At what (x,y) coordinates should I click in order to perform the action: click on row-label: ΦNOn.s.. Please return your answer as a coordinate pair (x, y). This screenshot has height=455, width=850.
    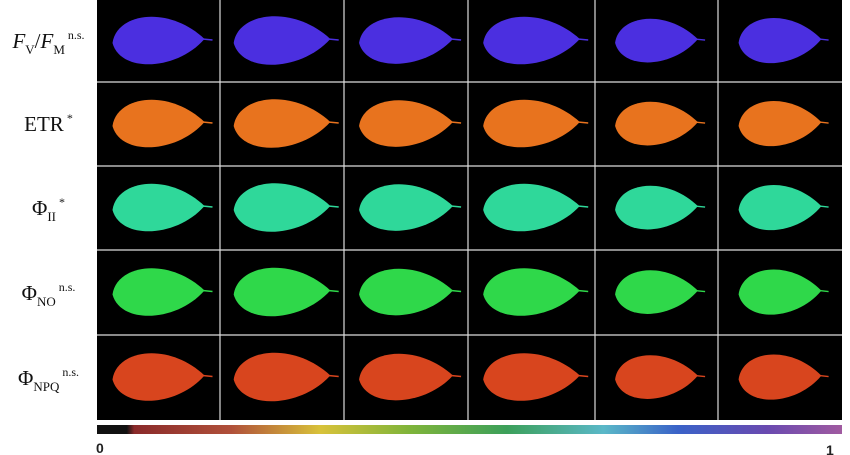
    Looking at the image, I should click on (48, 294).